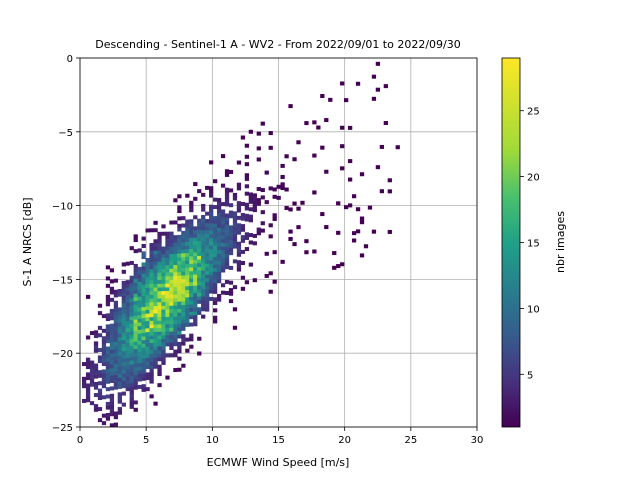  What do you see at coordinates (410, 440) in the screenshot?
I see `x-tick-label: 25` at bounding box center [410, 440].